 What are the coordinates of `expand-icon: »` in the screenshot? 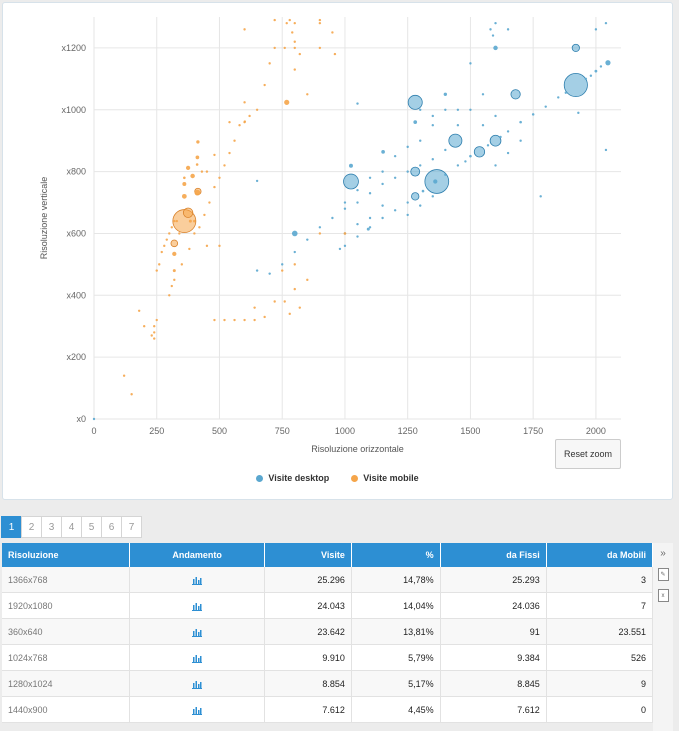 It's located at (663, 553).